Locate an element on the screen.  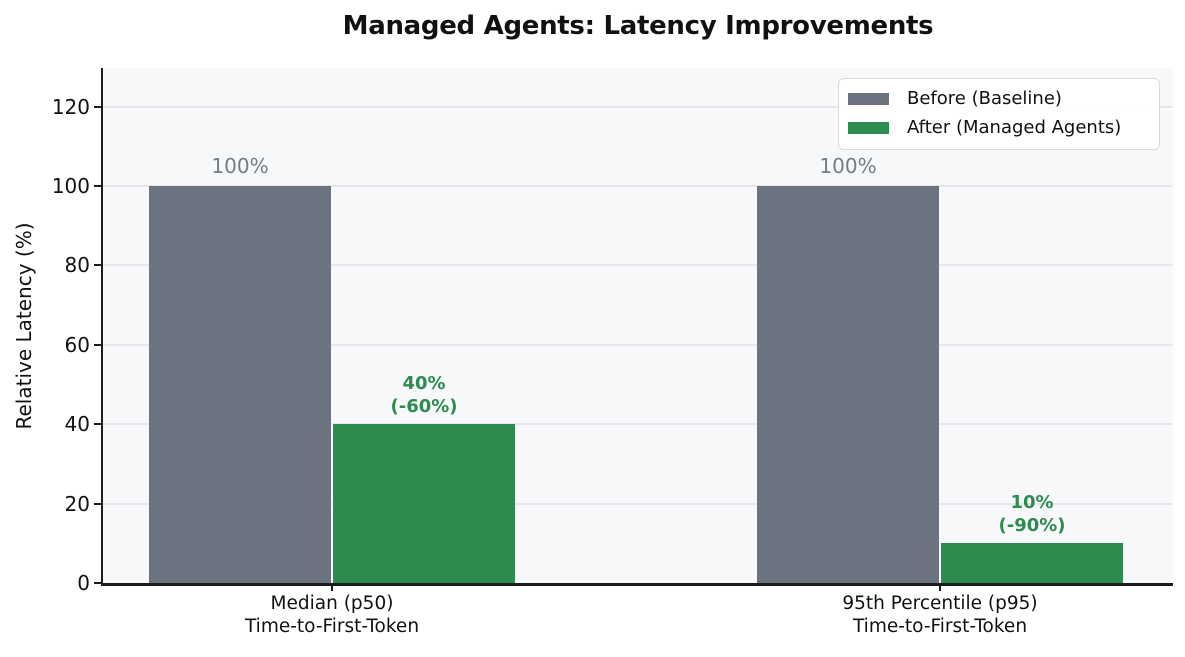
y-tick-label-80: 80 is located at coordinates (77, 265).